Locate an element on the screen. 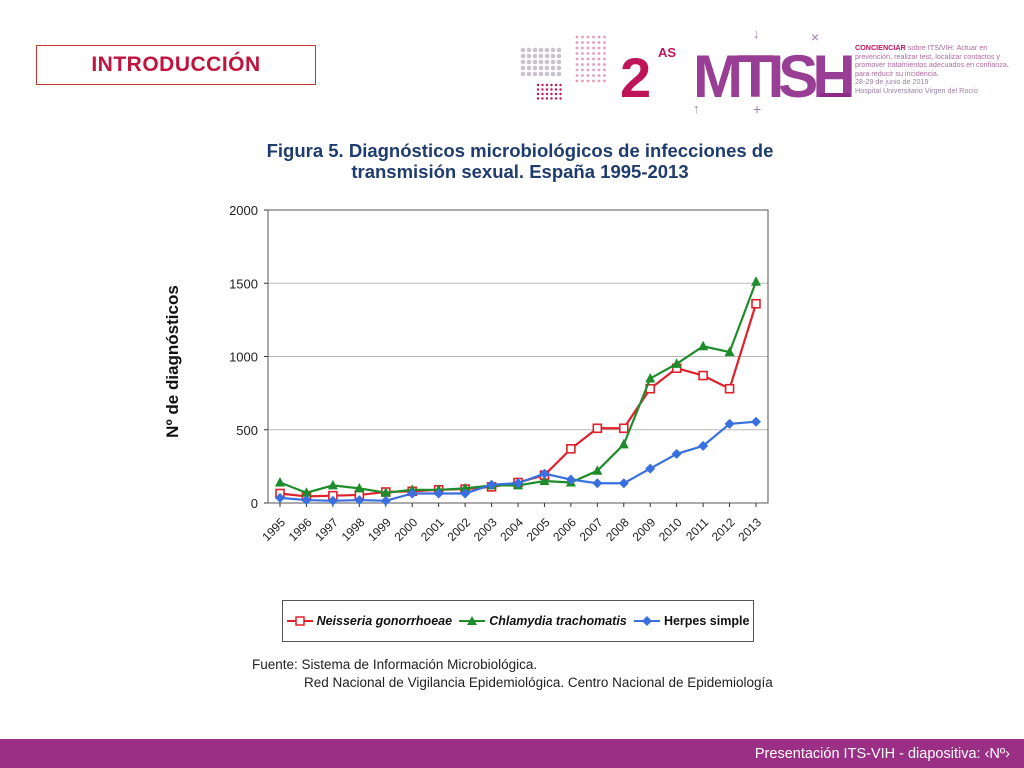  logo-wordmark: MTISH is located at coordinates (772, 76).